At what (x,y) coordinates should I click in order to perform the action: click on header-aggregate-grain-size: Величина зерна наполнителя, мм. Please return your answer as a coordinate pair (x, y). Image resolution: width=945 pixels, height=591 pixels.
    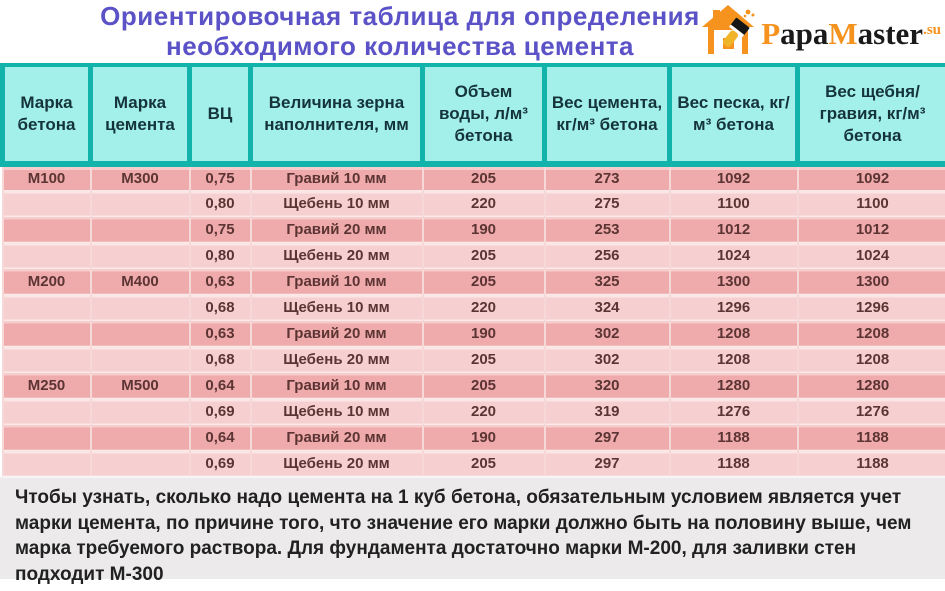
    Looking at the image, I should click on (336, 115).